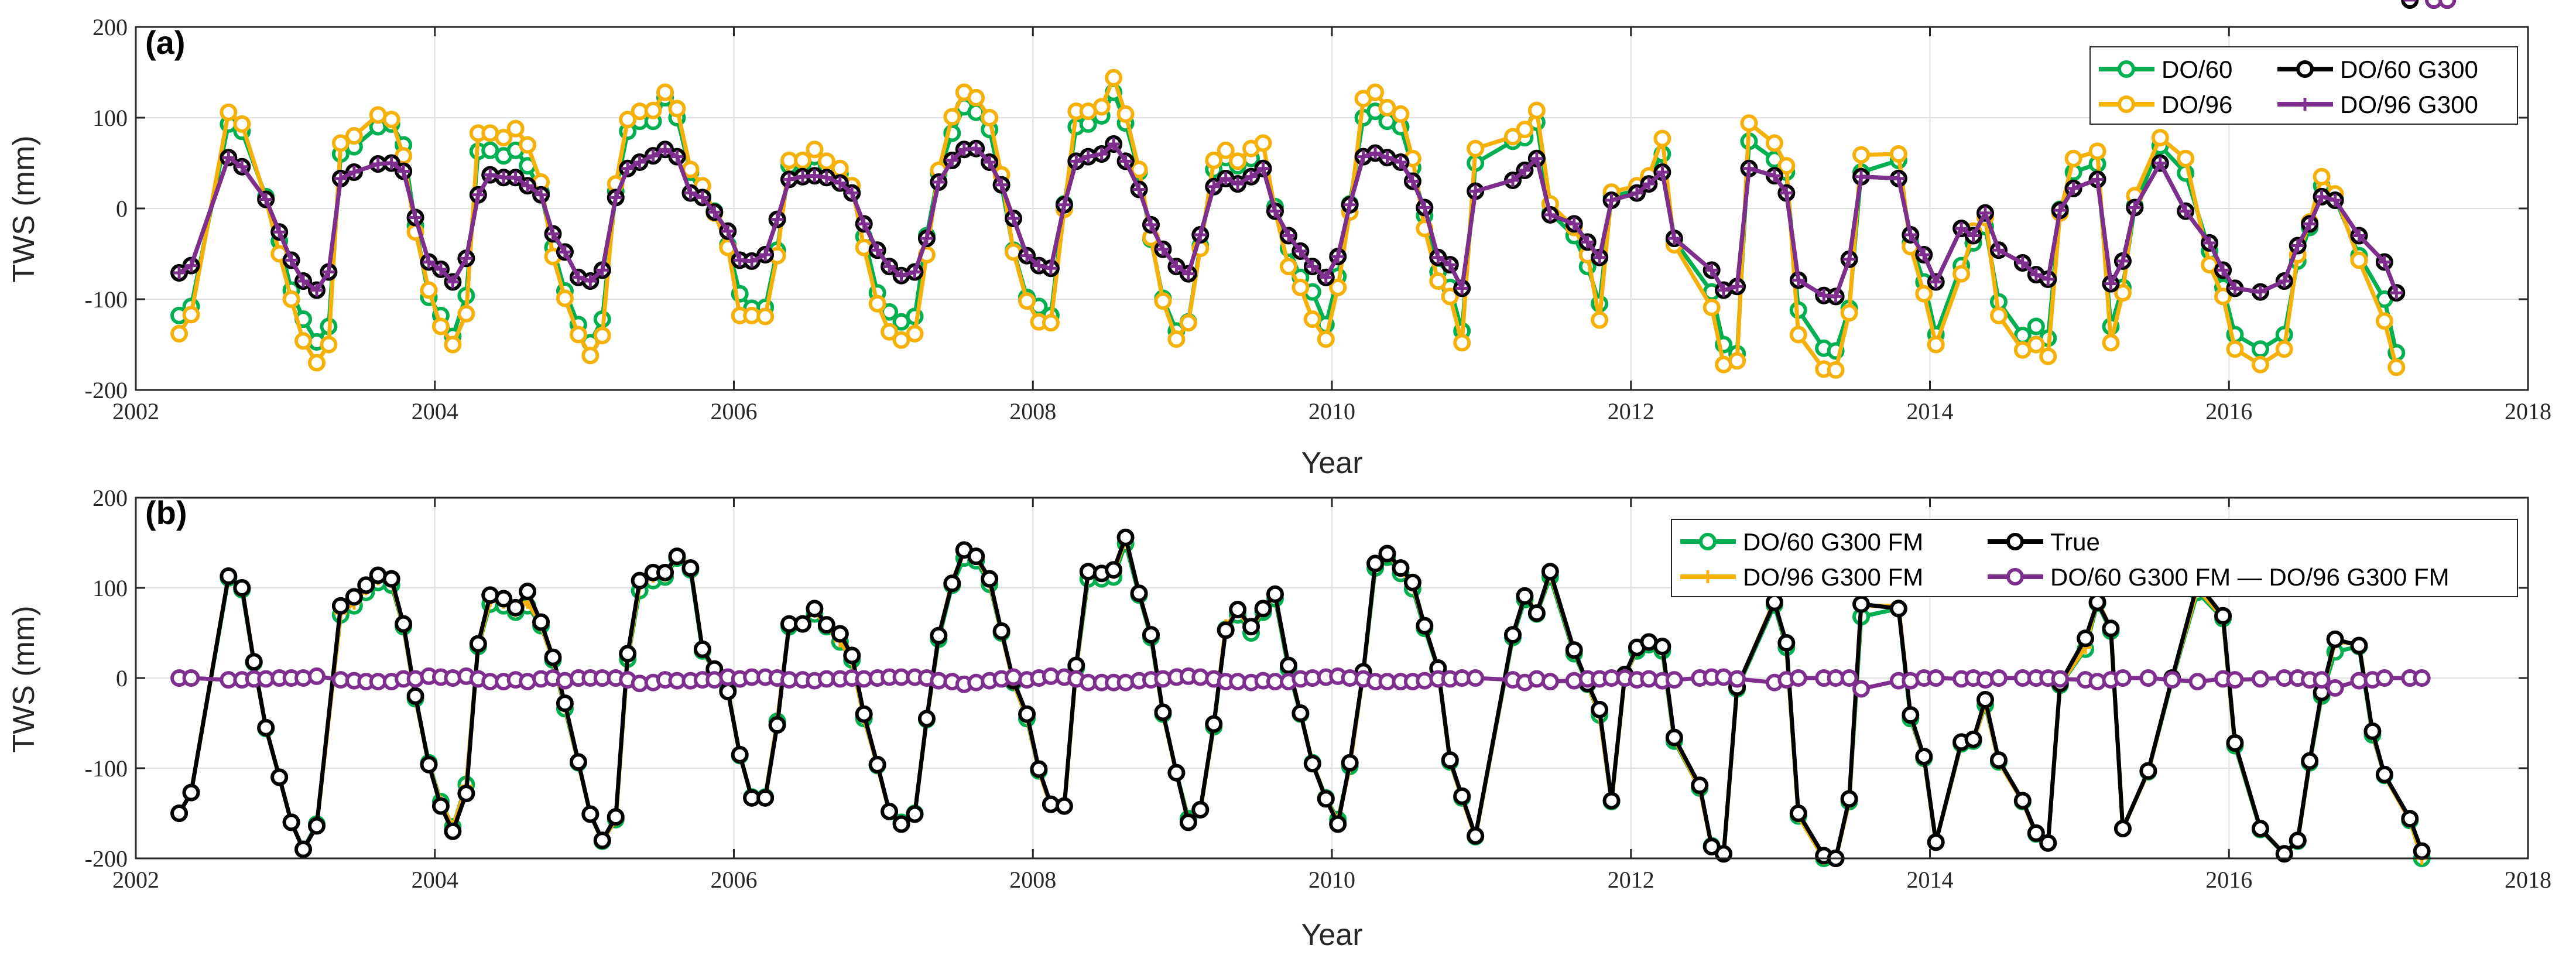 This screenshot has width=2576, height=962. I want to click on x-tick-label: 2018, so click(2528, 411).